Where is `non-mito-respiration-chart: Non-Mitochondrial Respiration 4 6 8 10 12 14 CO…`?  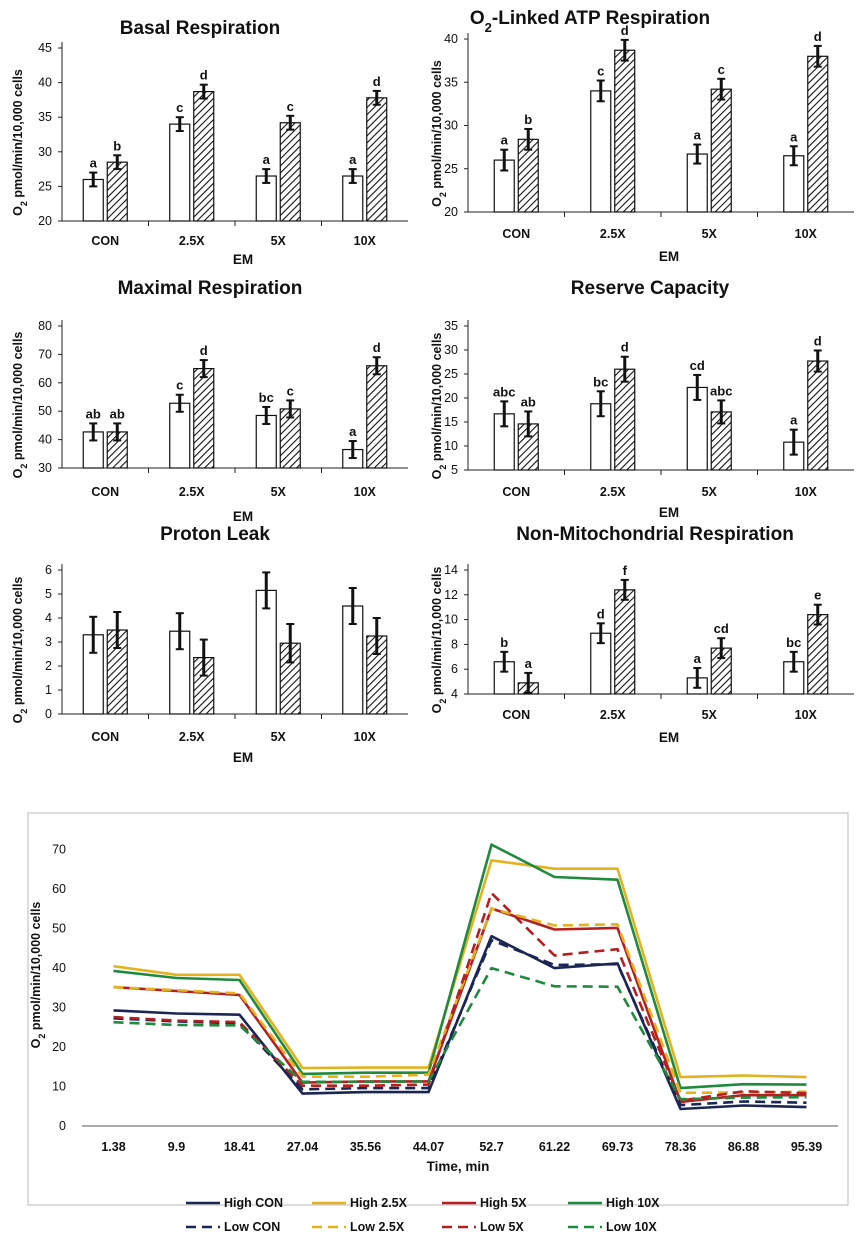
non-mito-respiration-chart: Non-Mitochondrial Respiration 4 6 8 10 12 14 CO… is located at coordinates (642, 634).